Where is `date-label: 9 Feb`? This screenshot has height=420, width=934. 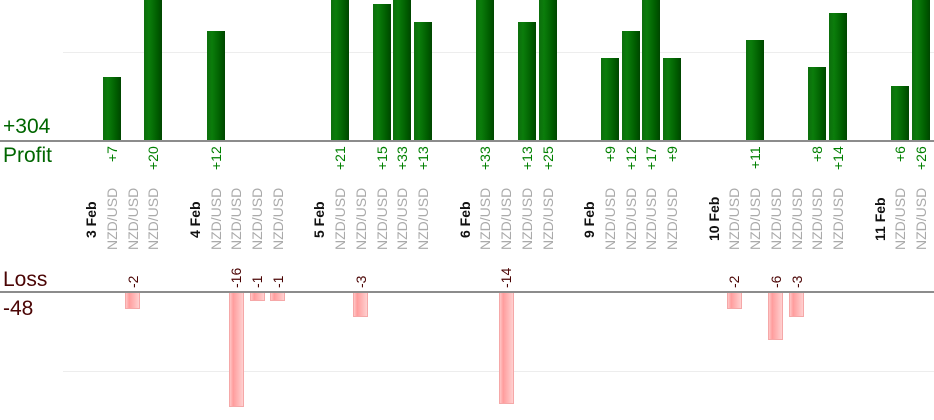 date-label: 9 Feb is located at coordinates (589, 219).